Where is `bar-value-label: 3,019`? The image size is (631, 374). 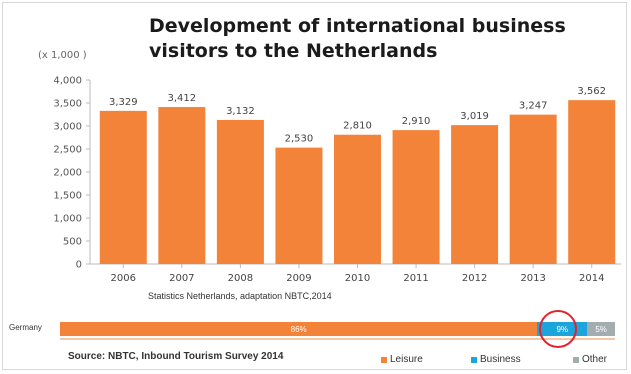 bar-value-label: 3,019 is located at coordinates (474, 116).